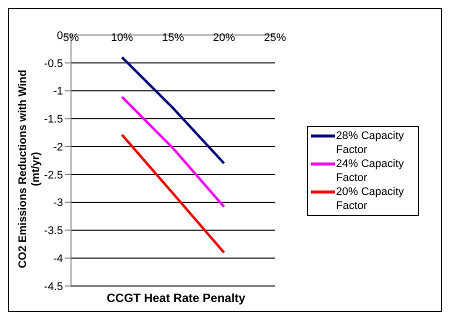  Describe the element at coordinates (173, 38) in the screenshot. I see `x-tick-label: 15%` at that location.